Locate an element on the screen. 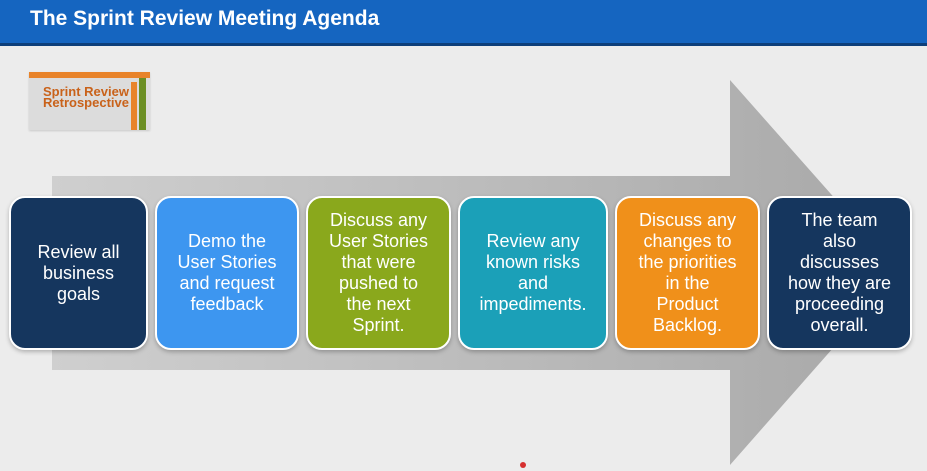 This screenshot has width=927, height=471. title-bar: The Sprint Review Meeting Agenda is located at coordinates (463, 23).